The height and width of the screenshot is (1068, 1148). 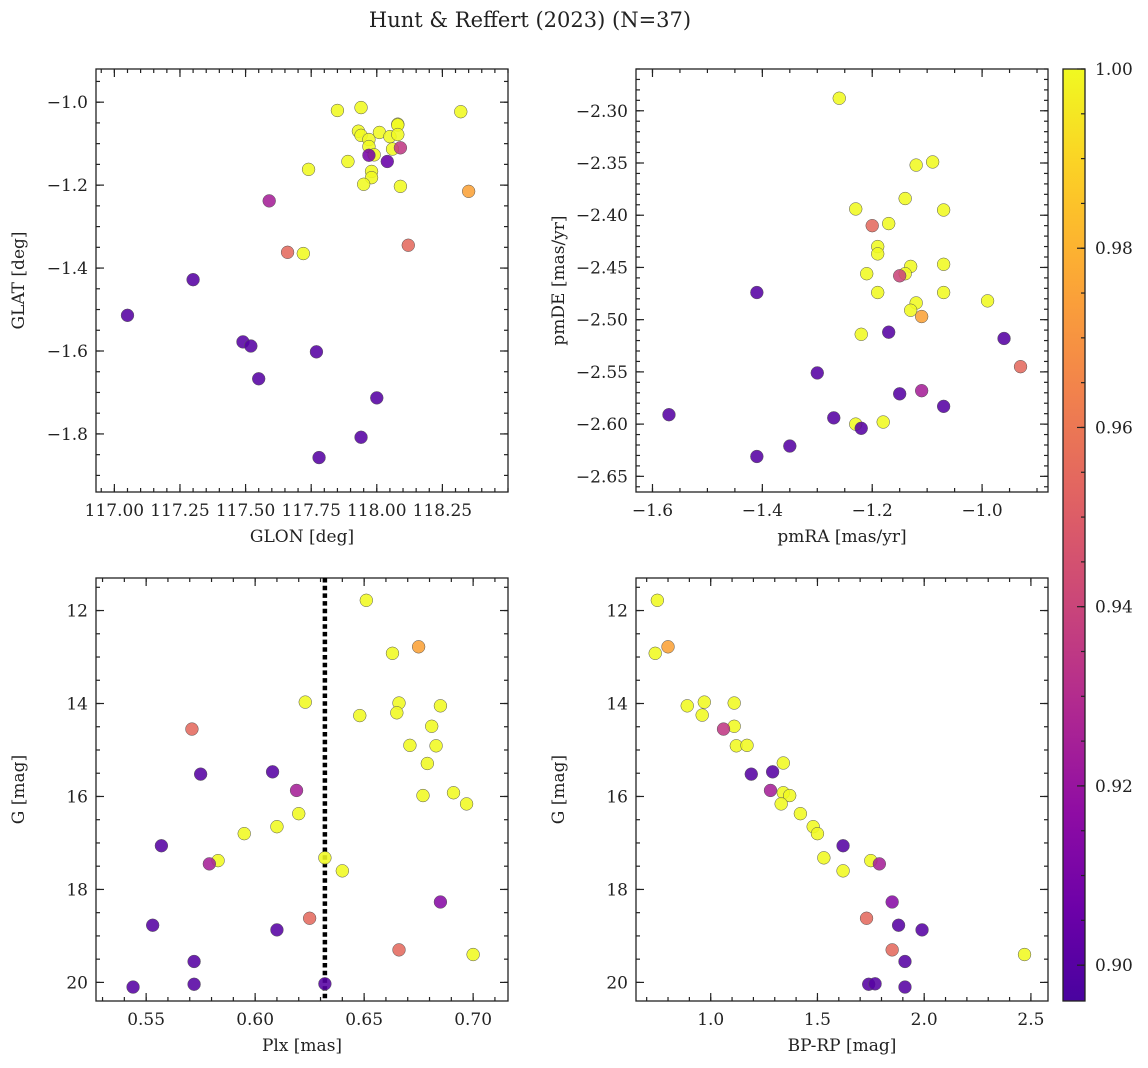 I want to click on figure-title: Hunt & Reffert (2023) (N=37), so click(x=530, y=20).